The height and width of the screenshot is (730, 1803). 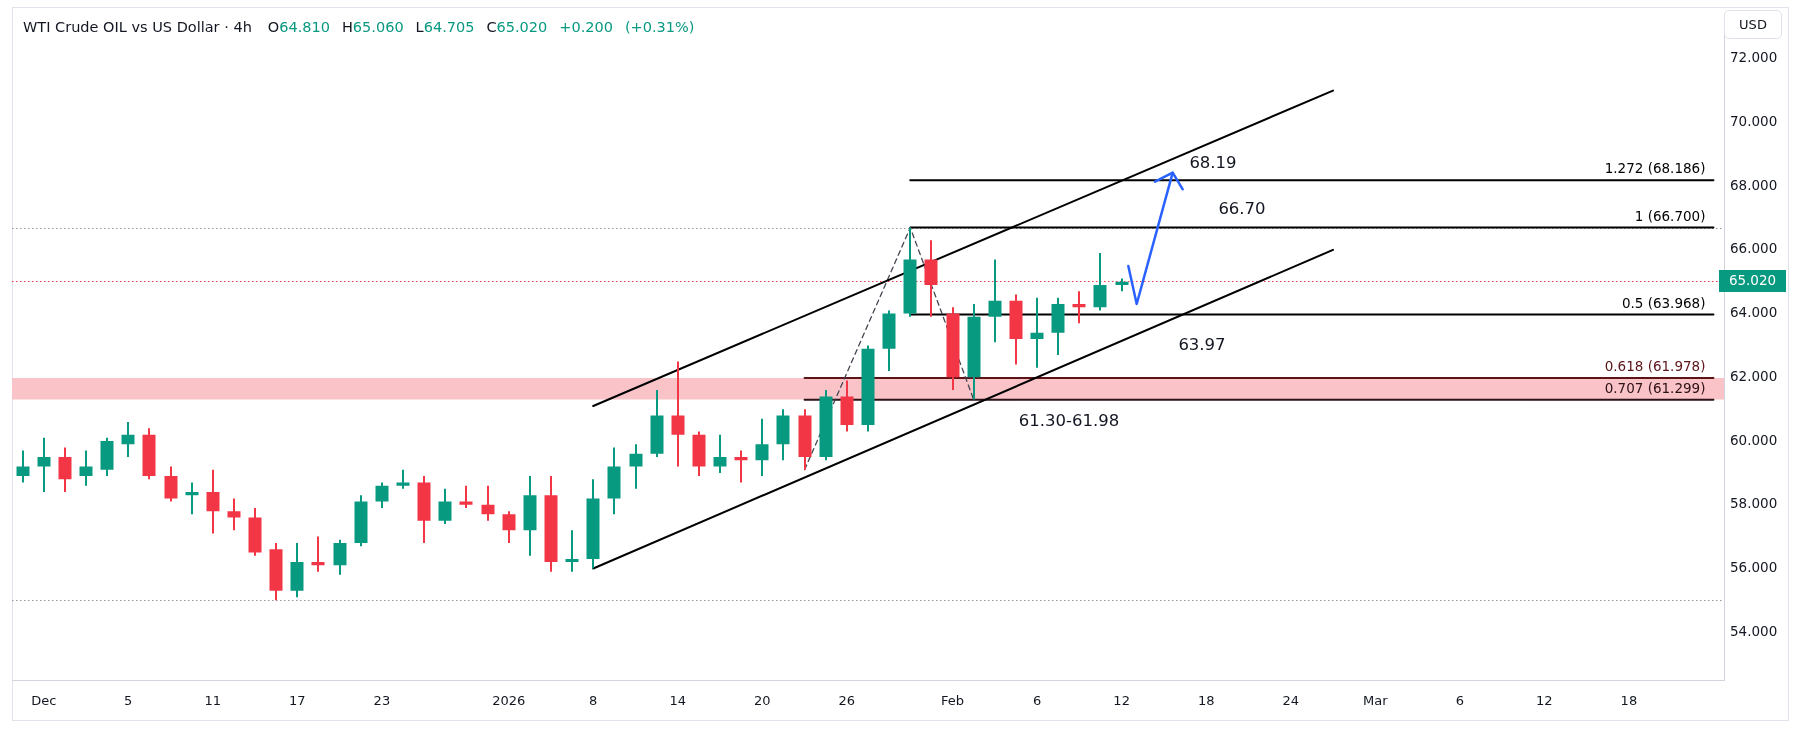 What do you see at coordinates (1754, 503) in the screenshot?
I see `y-tick-label: 58.000` at bounding box center [1754, 503].